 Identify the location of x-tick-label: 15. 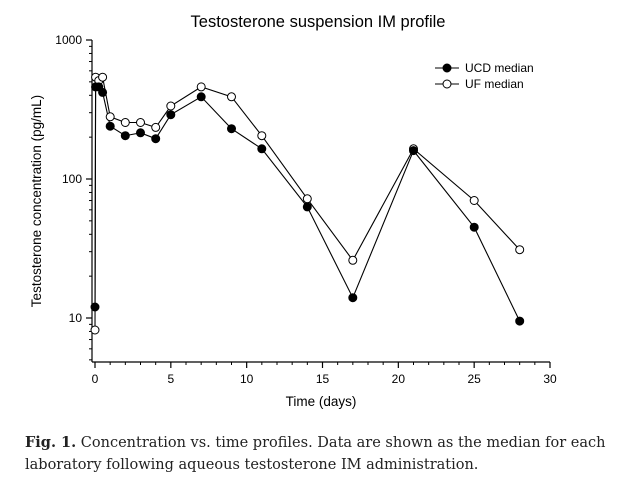
(323, 379).